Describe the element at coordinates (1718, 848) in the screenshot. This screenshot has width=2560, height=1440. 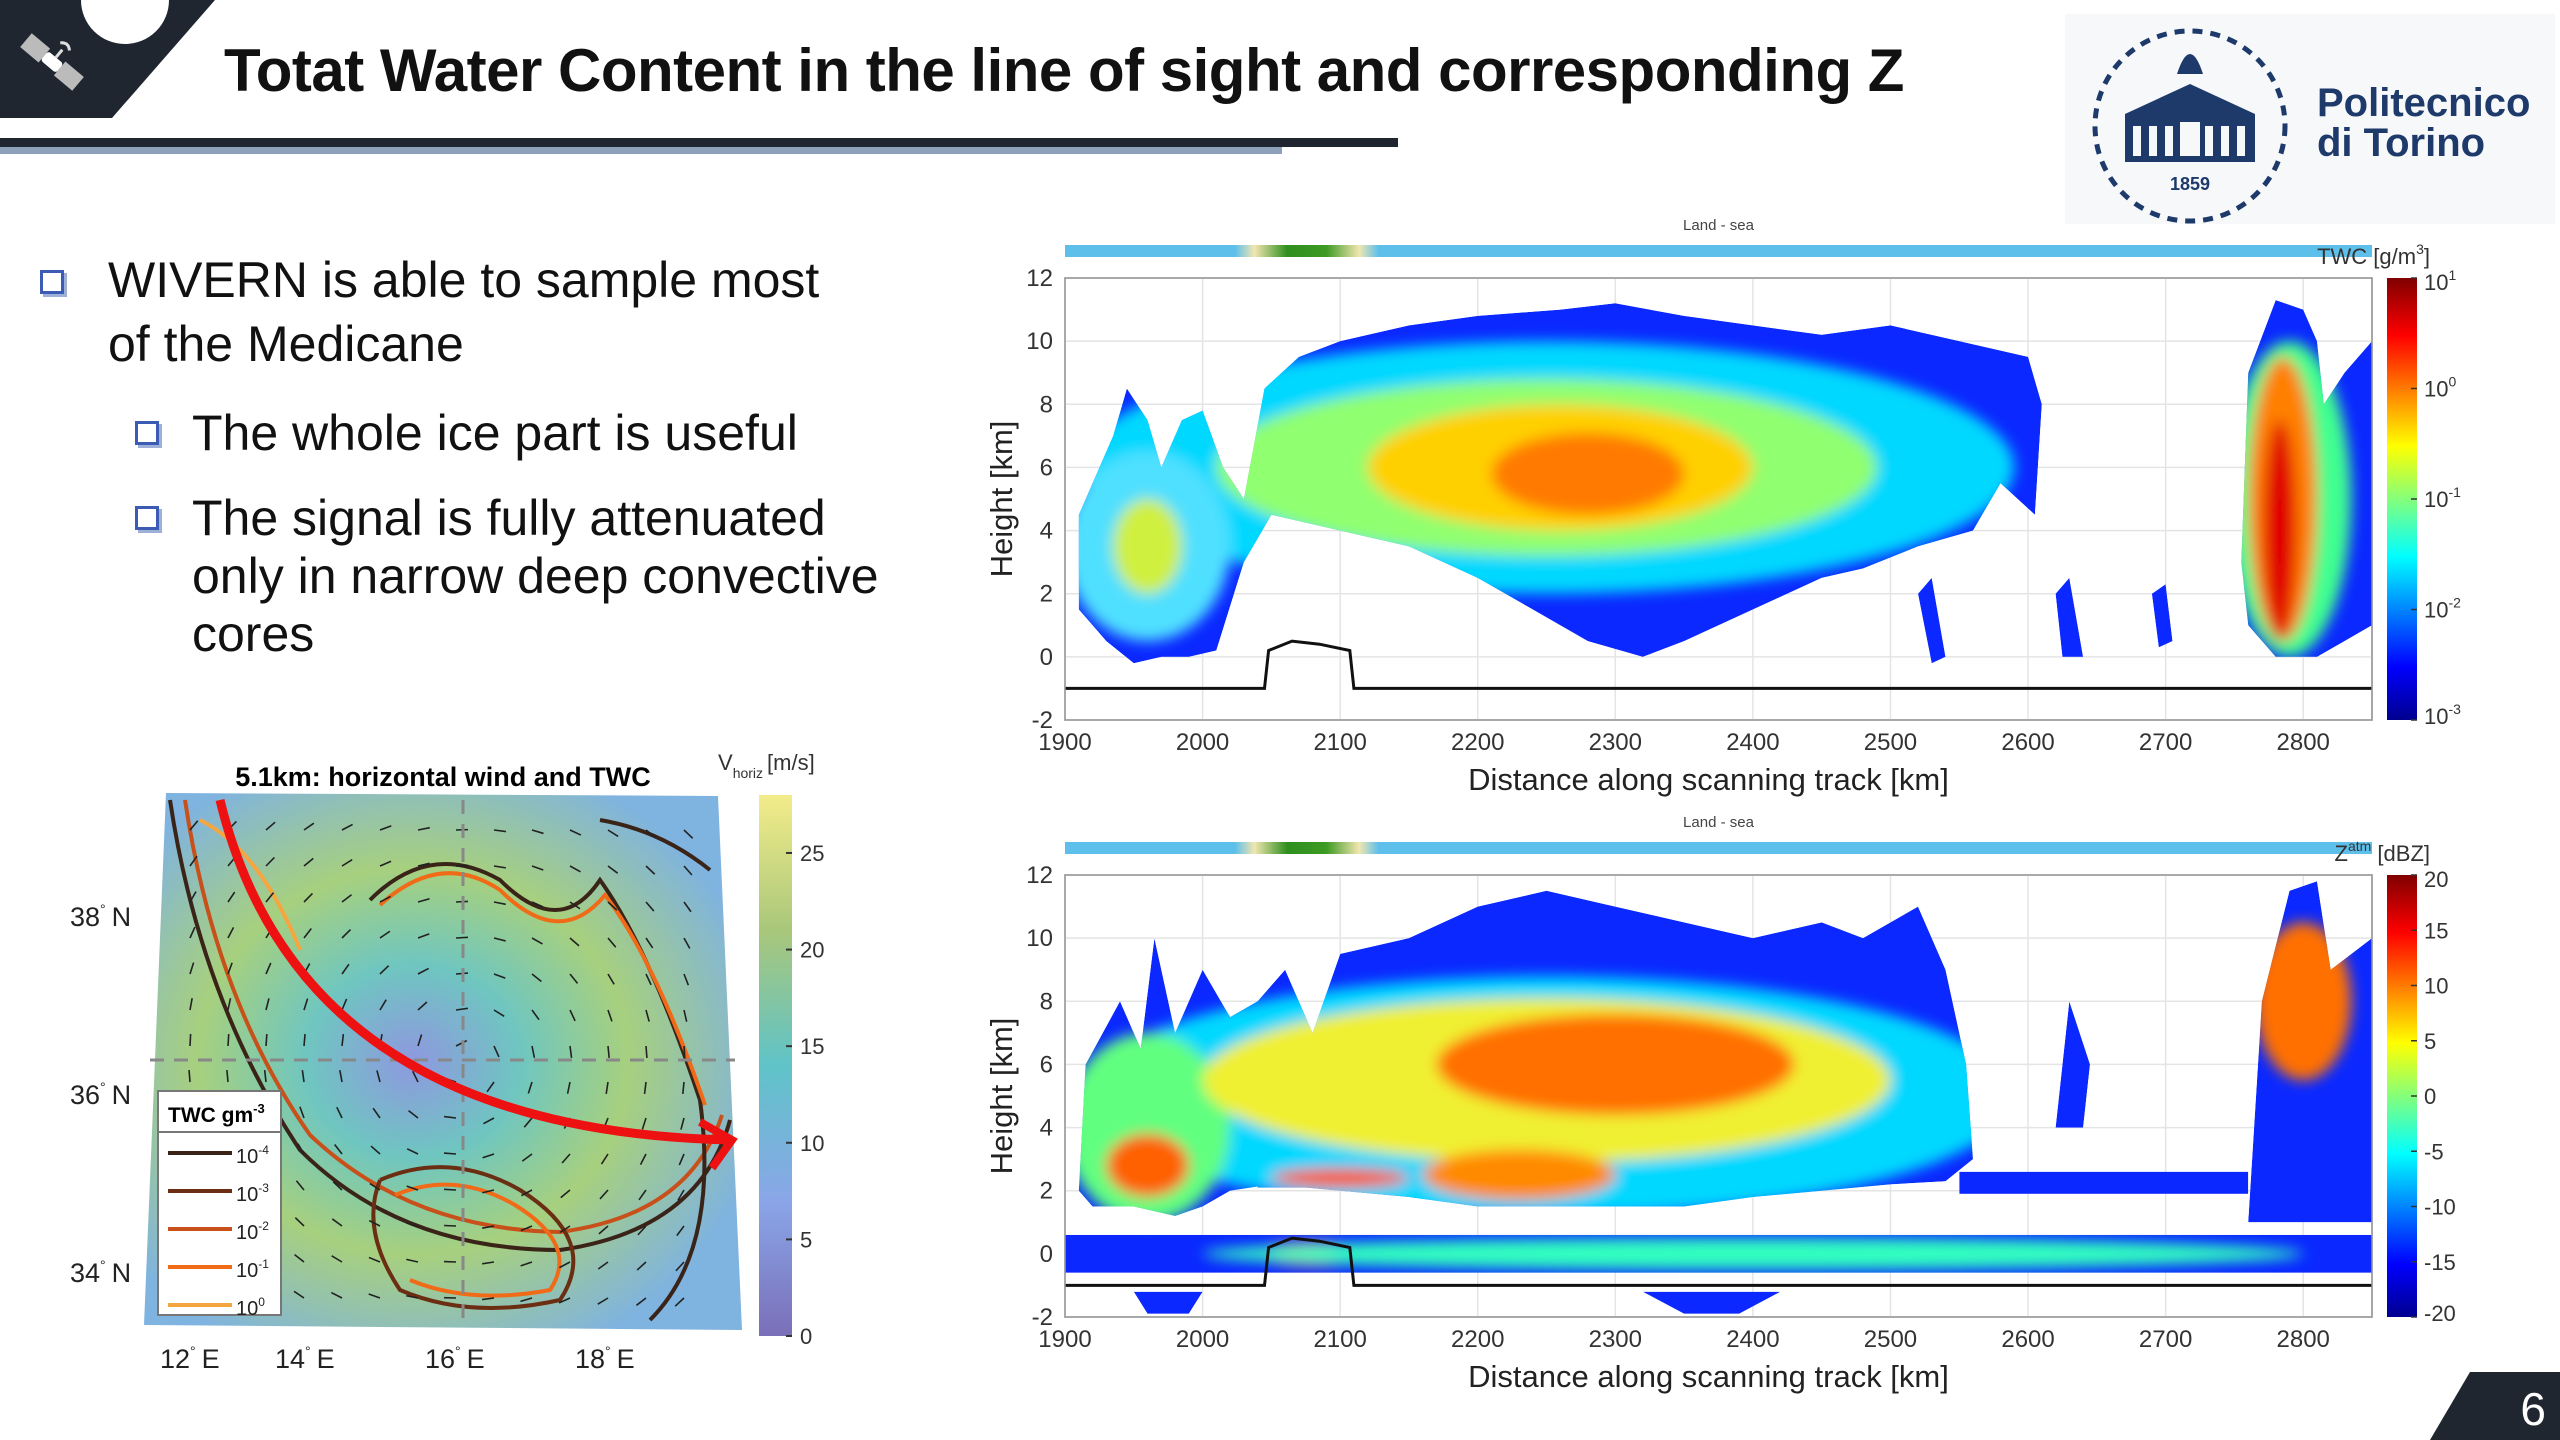
I see `land-sea-strip` at that location.